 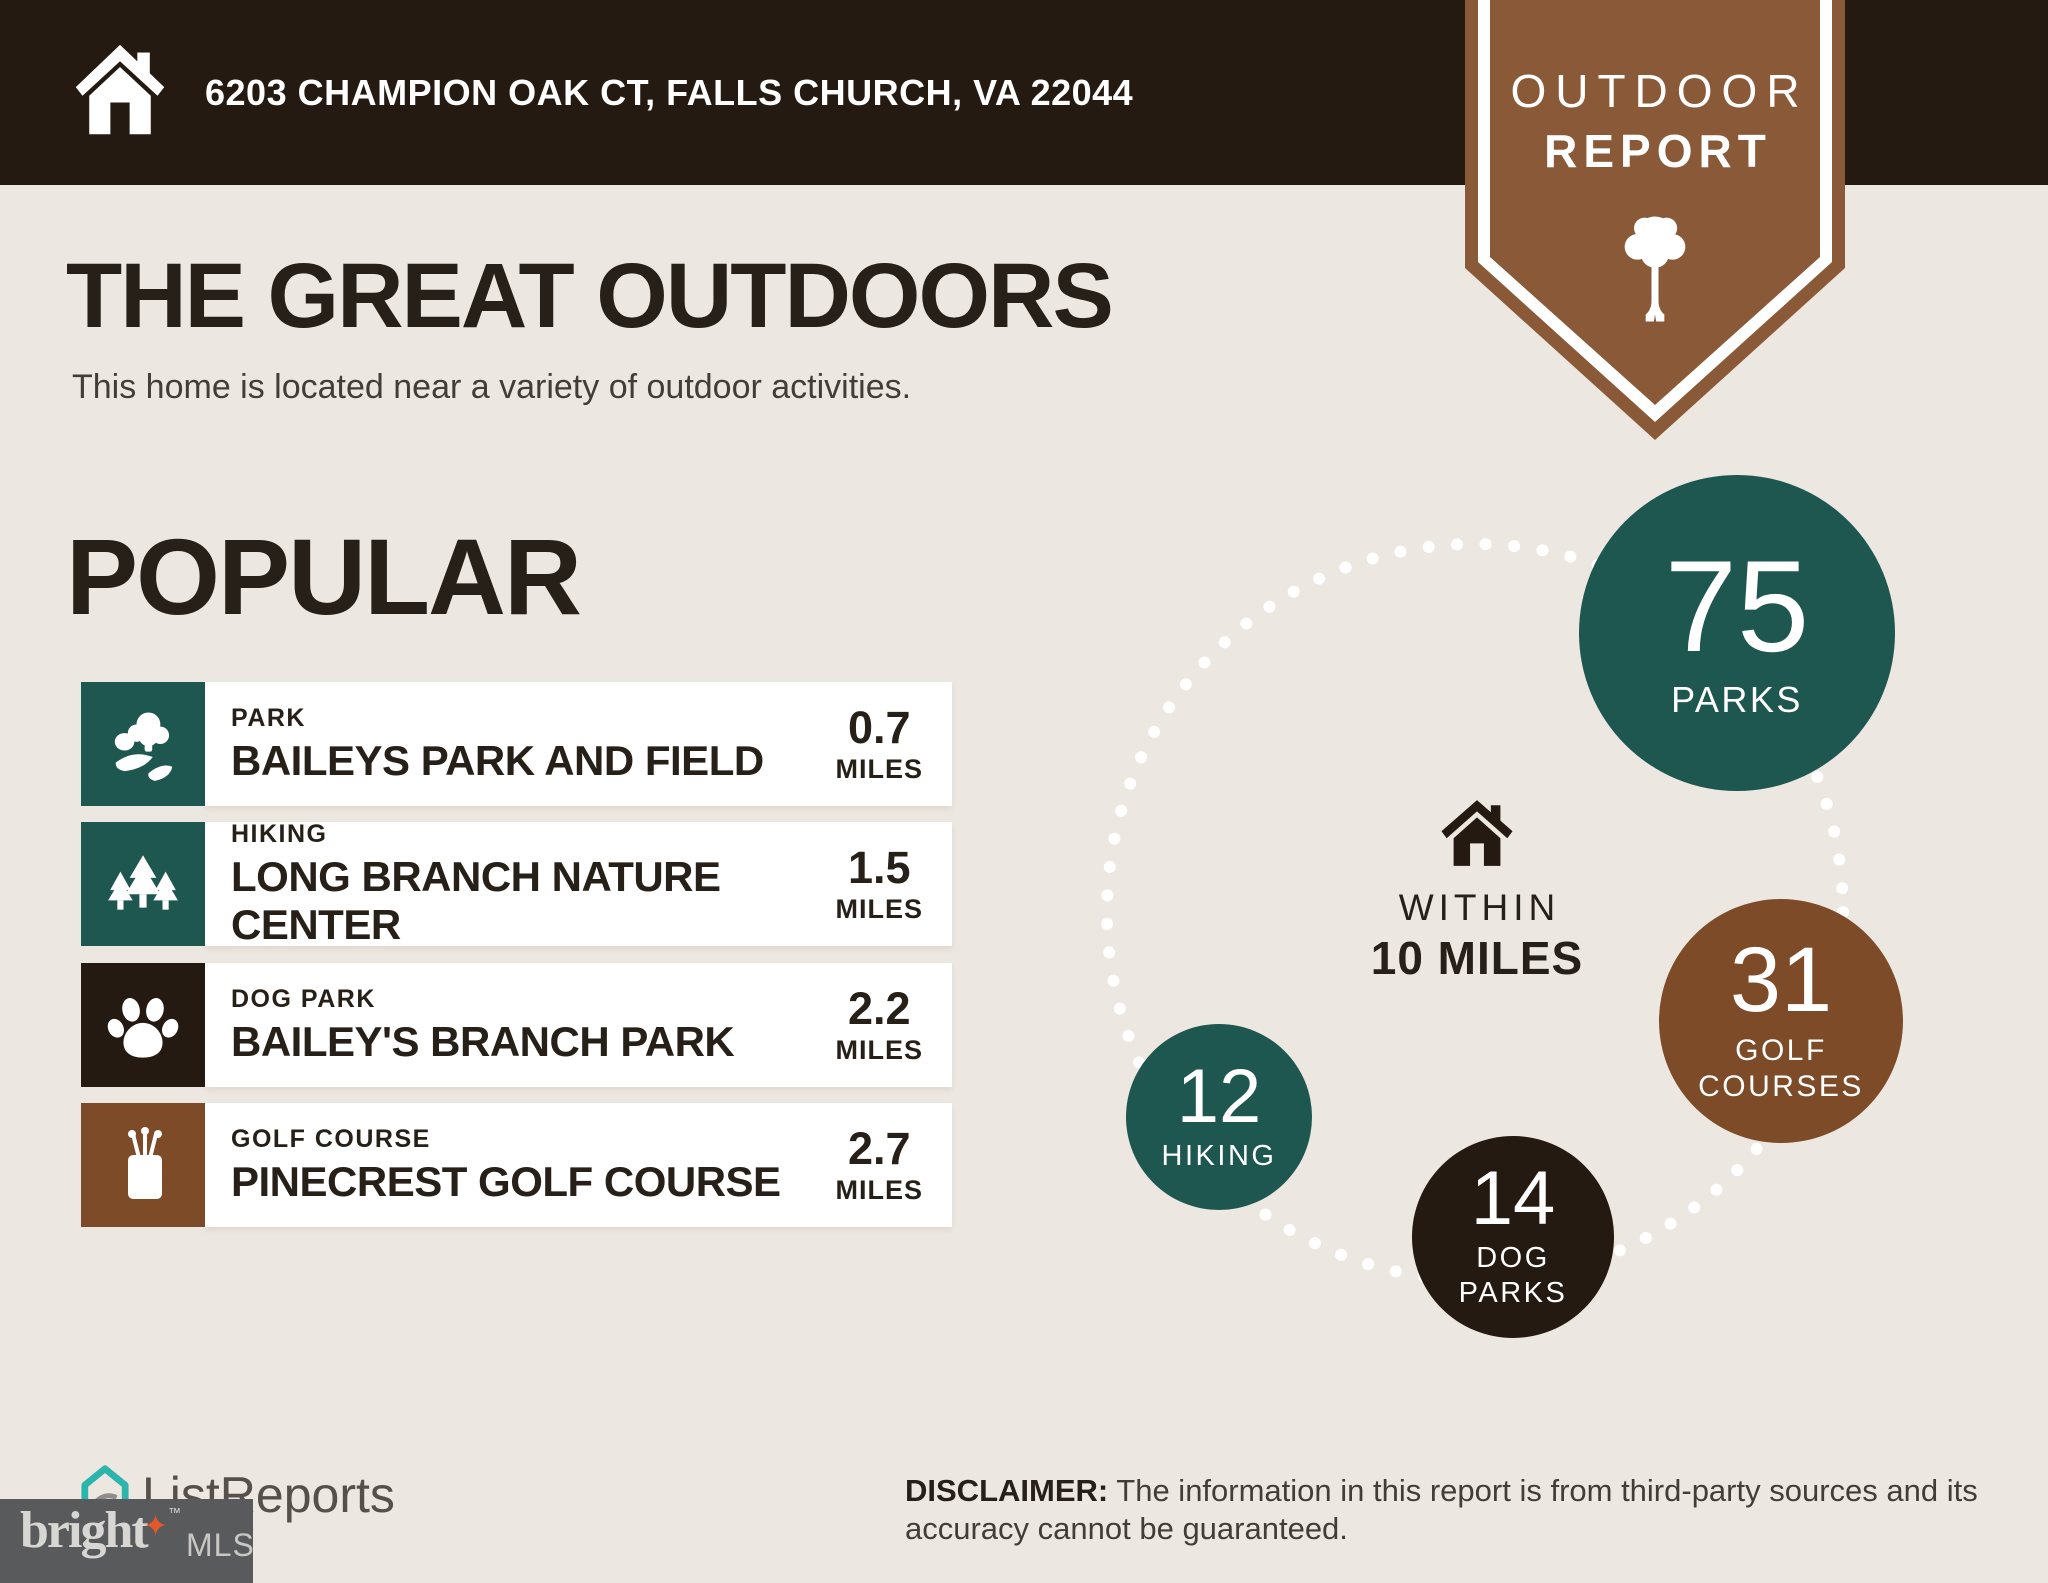 I want to click on page-title: THE GREAT OUTDOORS, so click(x=590, y=296).